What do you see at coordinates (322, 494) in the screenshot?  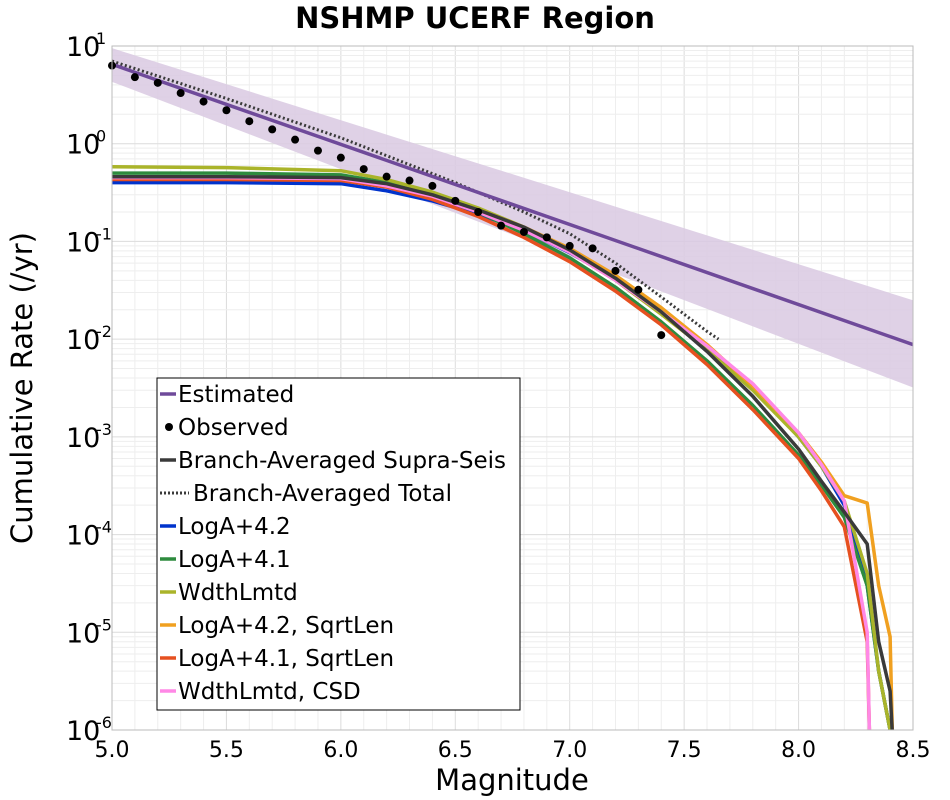 I see `legend-label: Branch-Averaged Total` at bounding box center [322, 494].